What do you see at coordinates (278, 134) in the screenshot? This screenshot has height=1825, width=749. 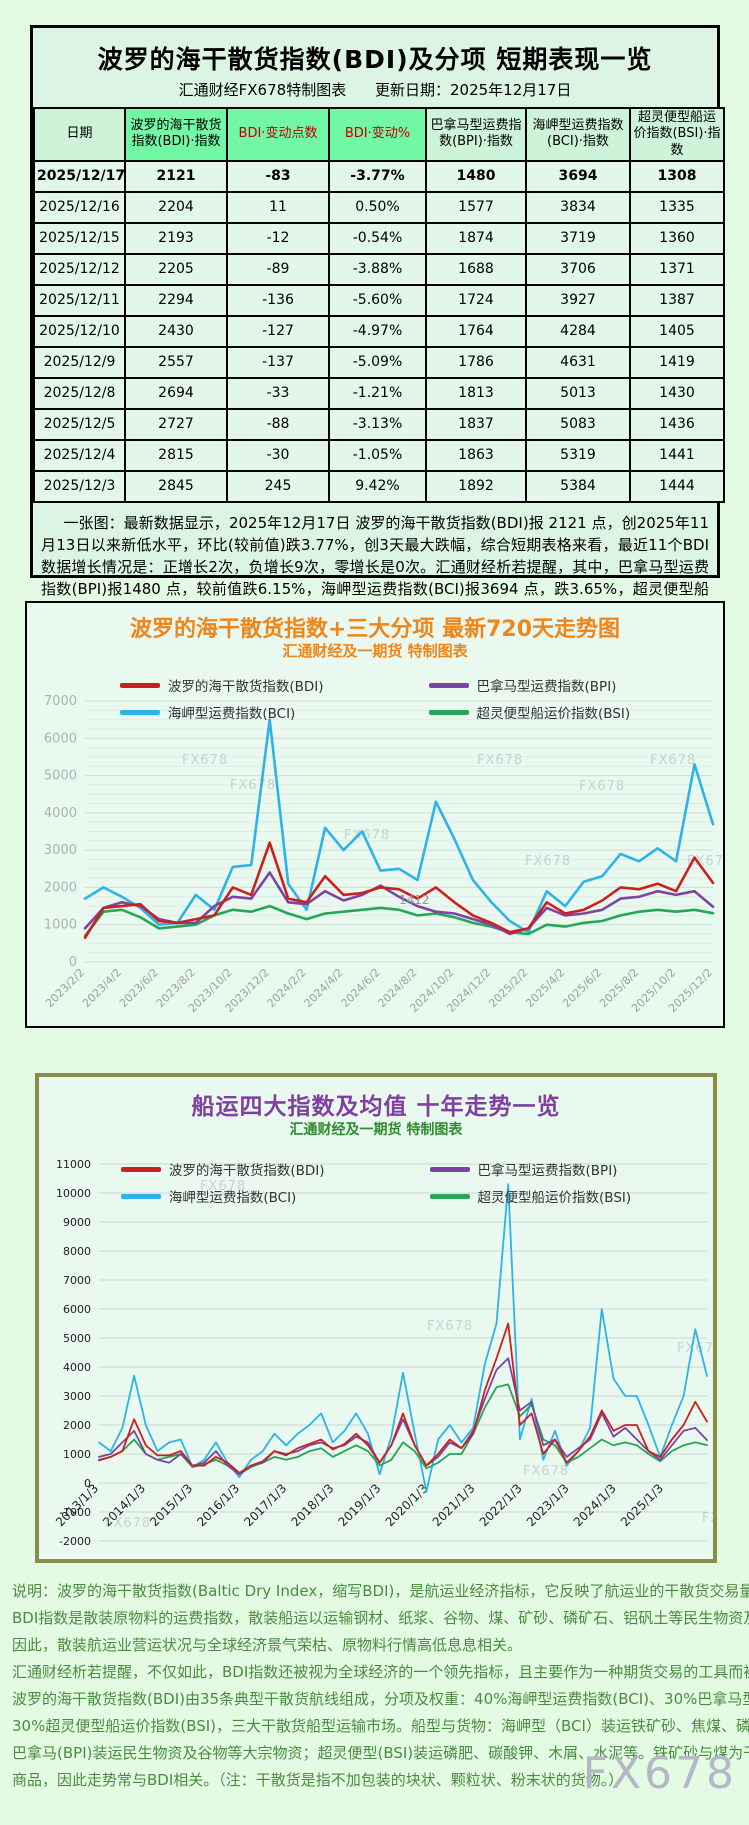 I see `column-header-2: BDI·变动点数` at bounding box center [278, 134].